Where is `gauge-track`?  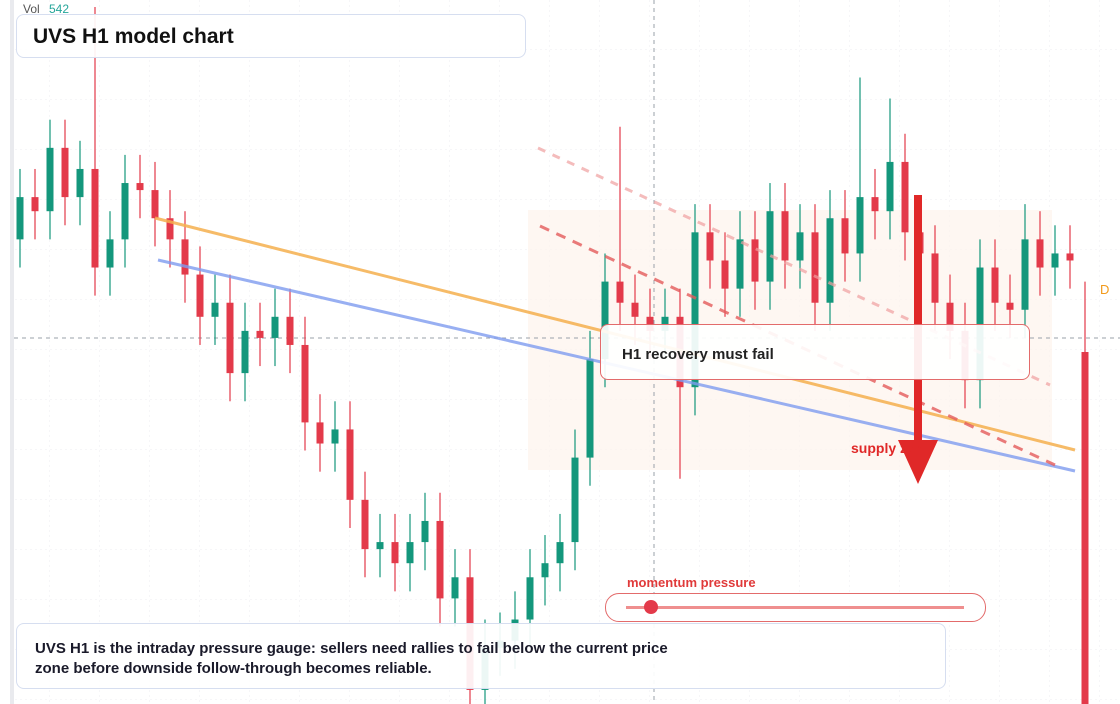 gauge-track is located at coordinates (795, 607).